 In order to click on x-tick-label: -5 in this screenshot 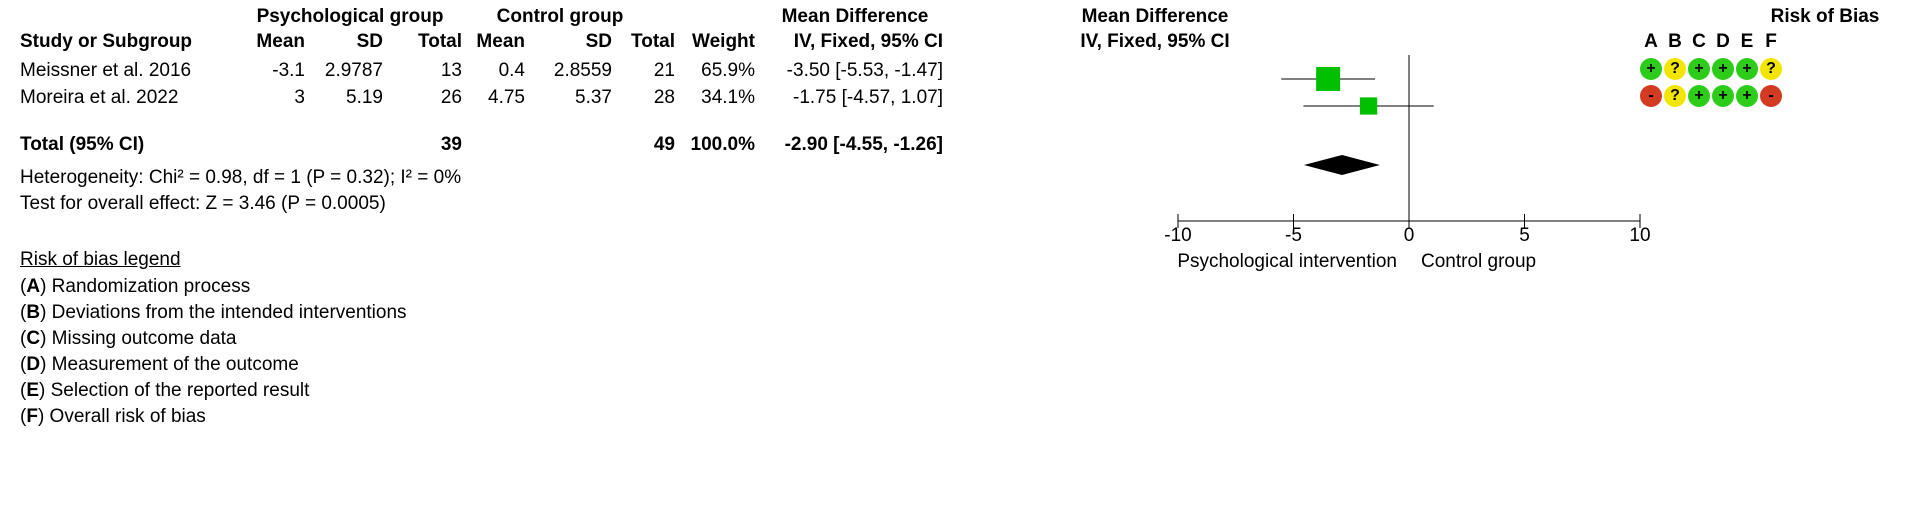, I will do `click(1293, 235)`.